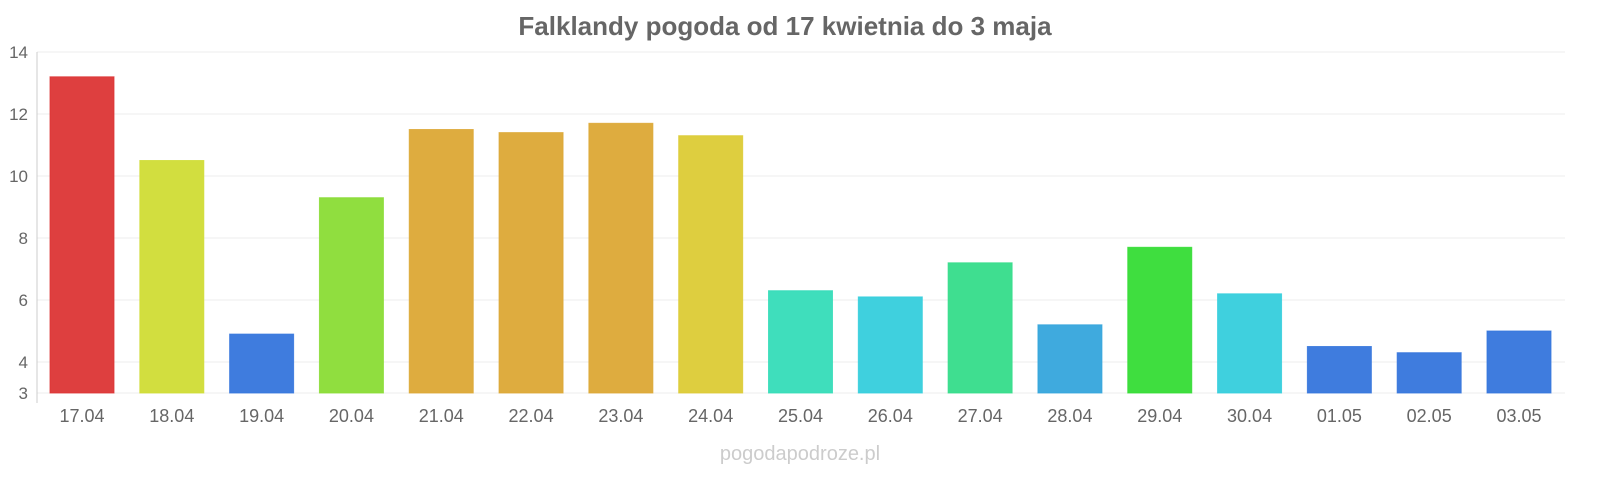  Describe the element at coordinates (23, 393) in the screenshot. I see `y-tick-label: 3` at that location.